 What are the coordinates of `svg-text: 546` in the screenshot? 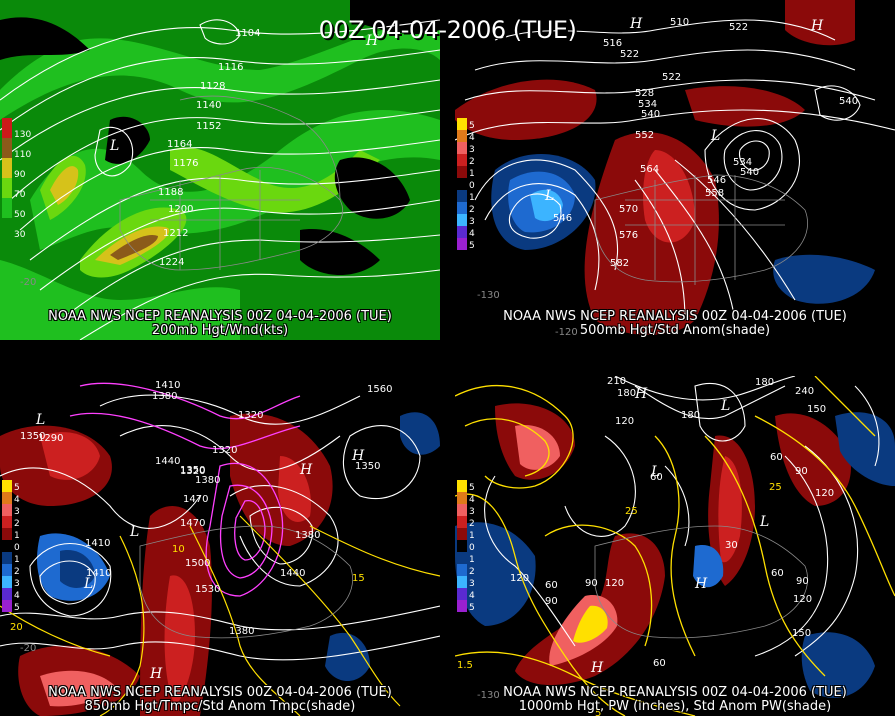 It's located at (716, 180).